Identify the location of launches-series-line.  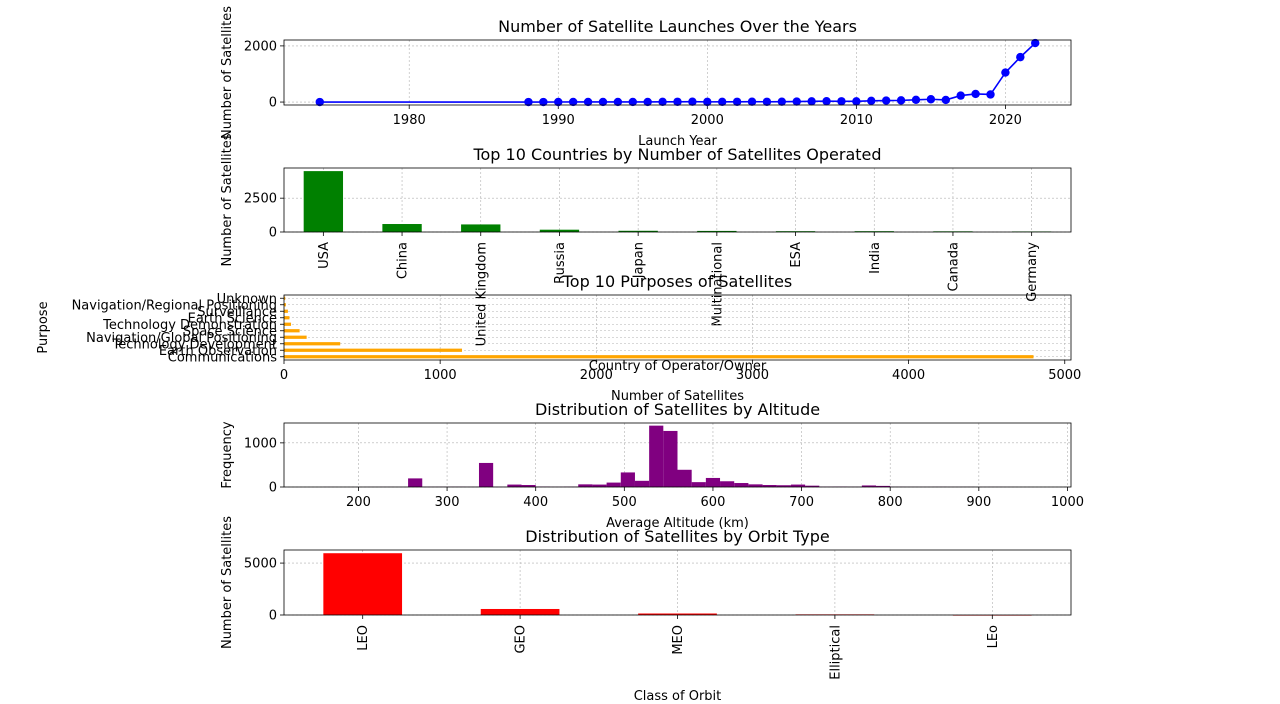
(677, 72).